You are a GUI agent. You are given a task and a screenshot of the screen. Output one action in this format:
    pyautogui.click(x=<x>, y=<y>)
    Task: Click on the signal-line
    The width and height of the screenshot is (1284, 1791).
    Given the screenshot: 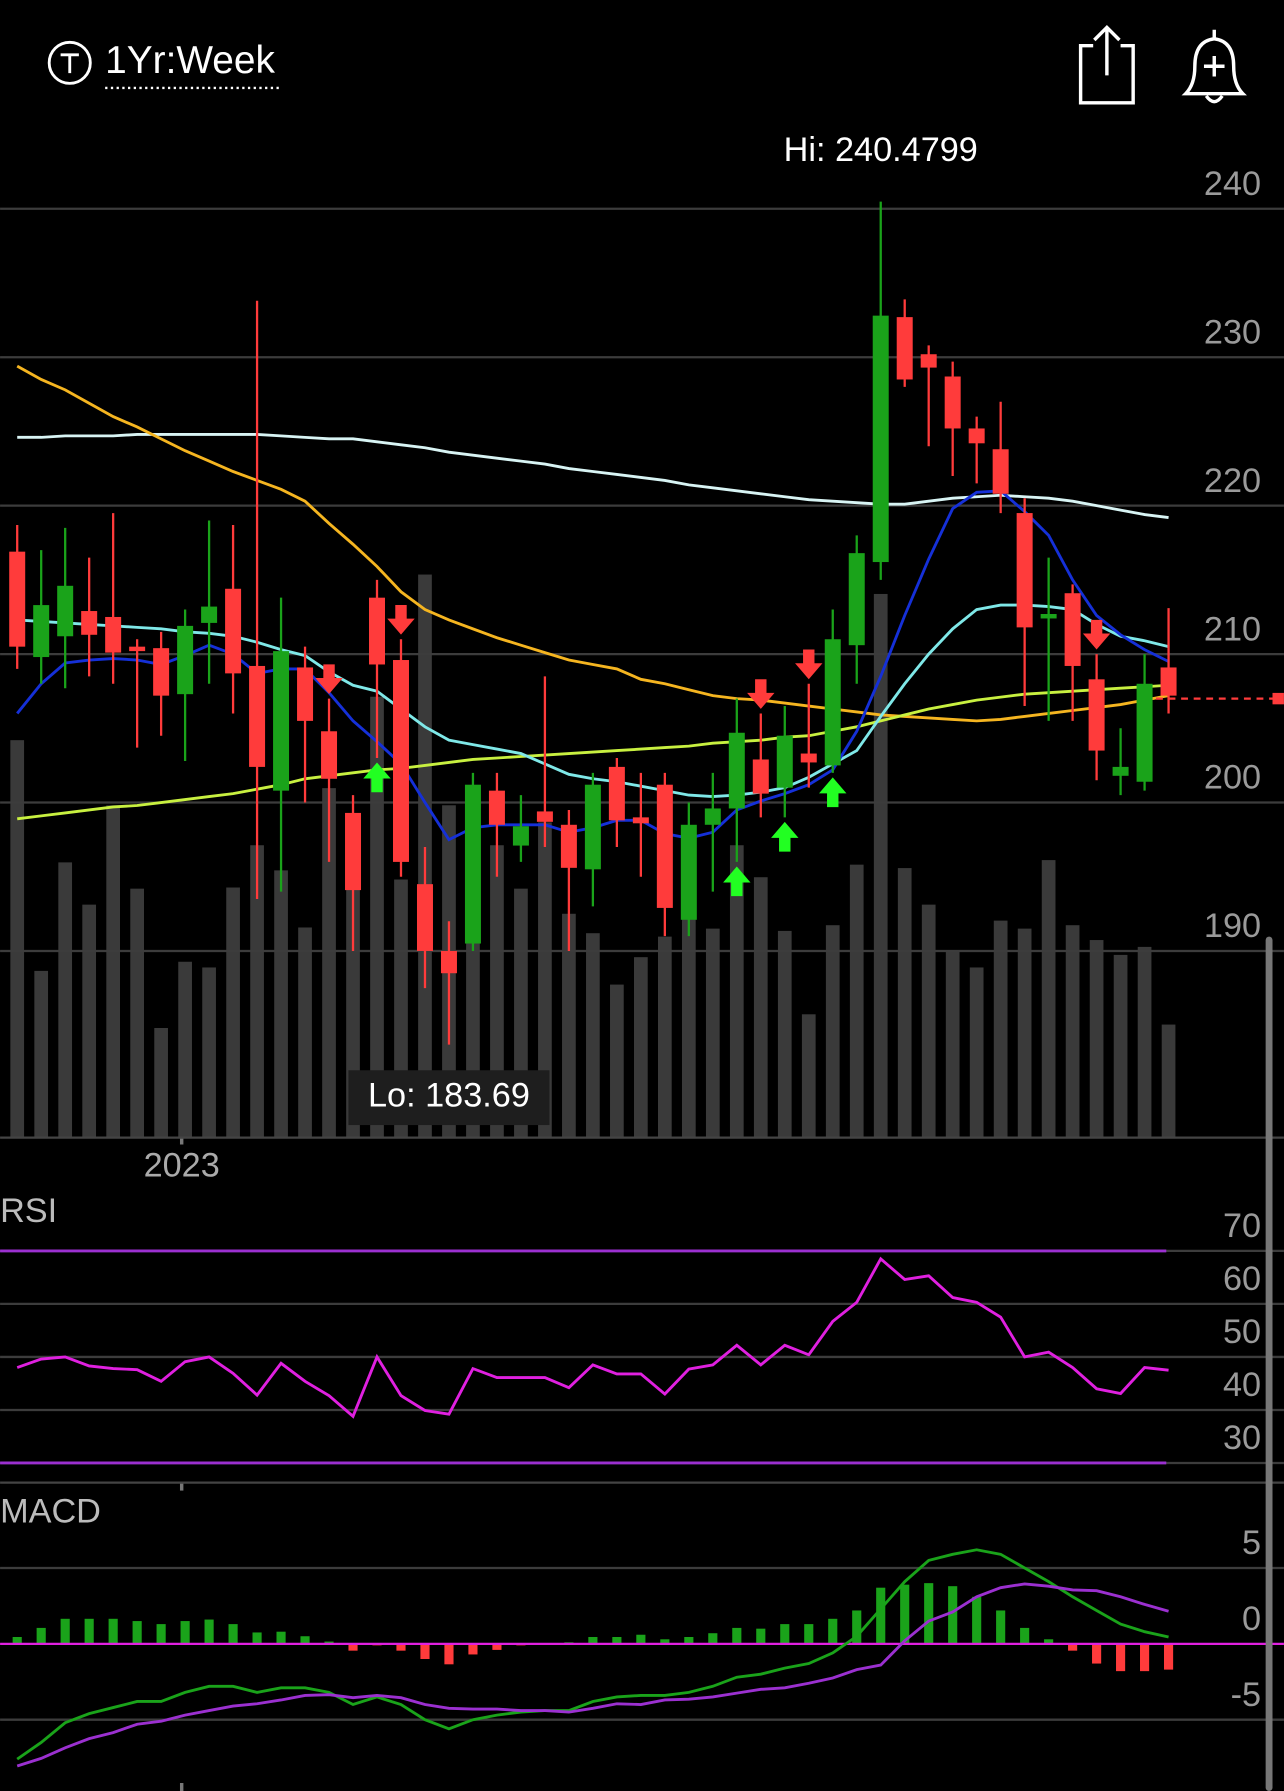 What is the action you would take?
    pyautogui.click(x=592, y=1675)
    